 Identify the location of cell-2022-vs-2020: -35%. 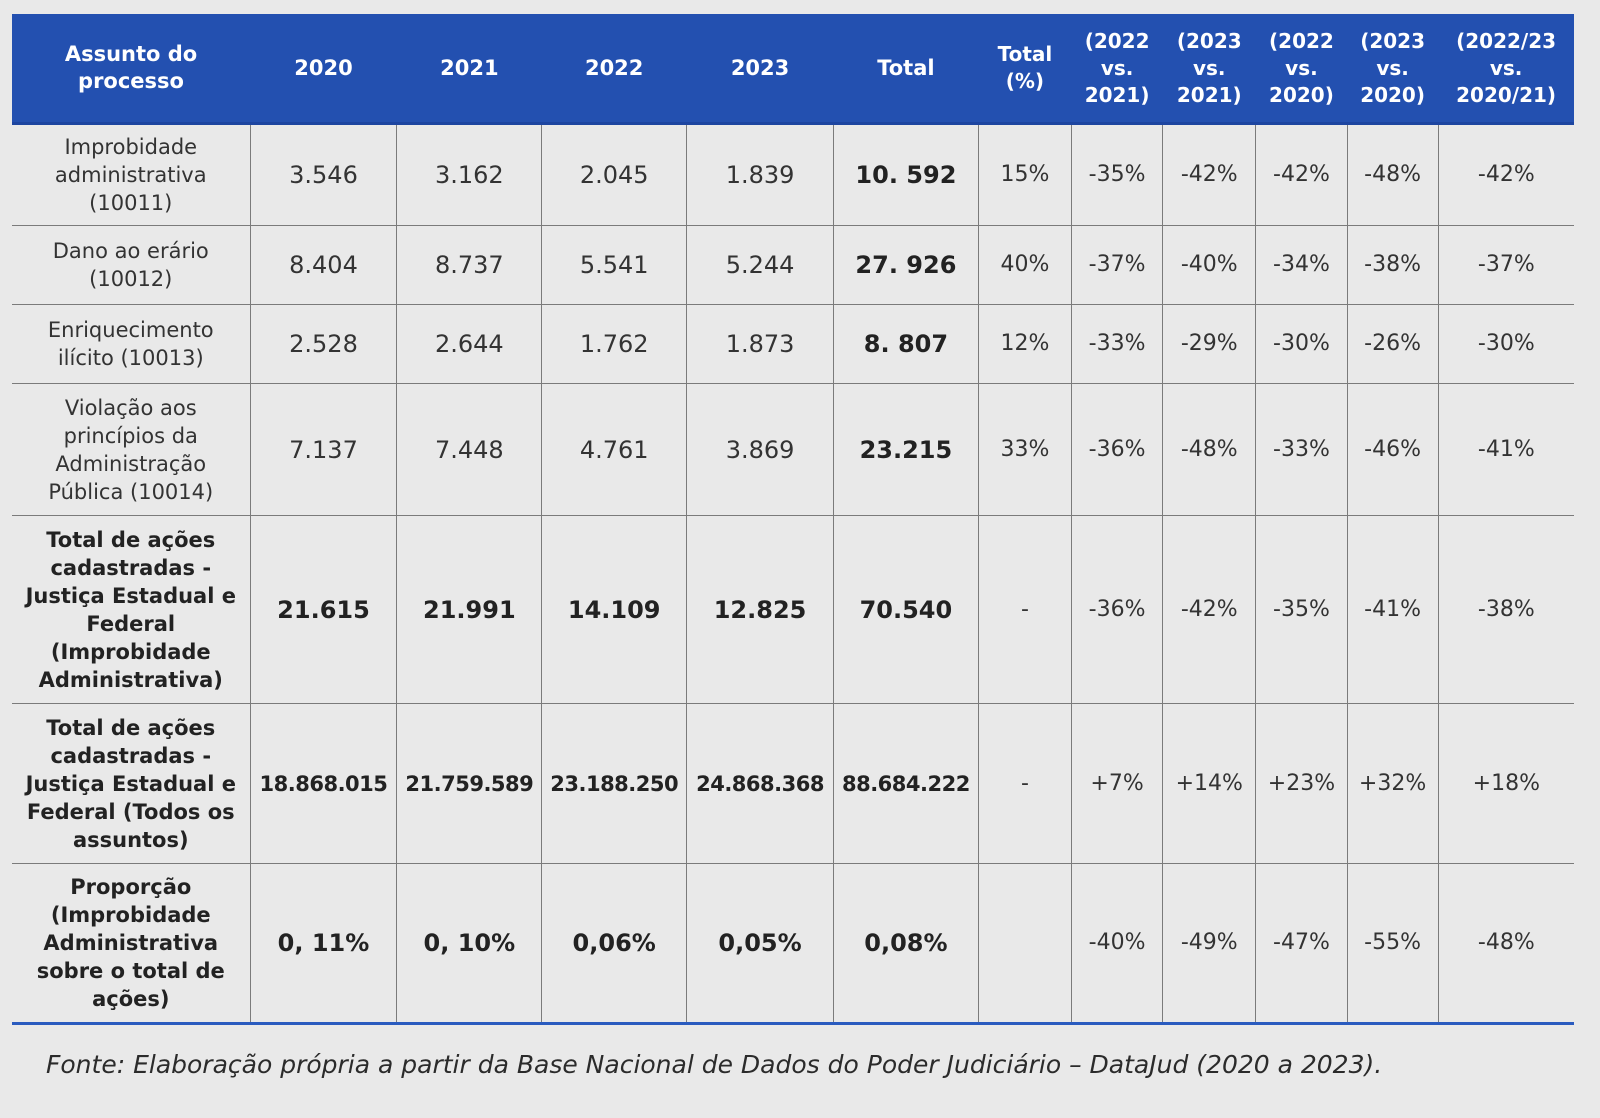
(1301, 609).